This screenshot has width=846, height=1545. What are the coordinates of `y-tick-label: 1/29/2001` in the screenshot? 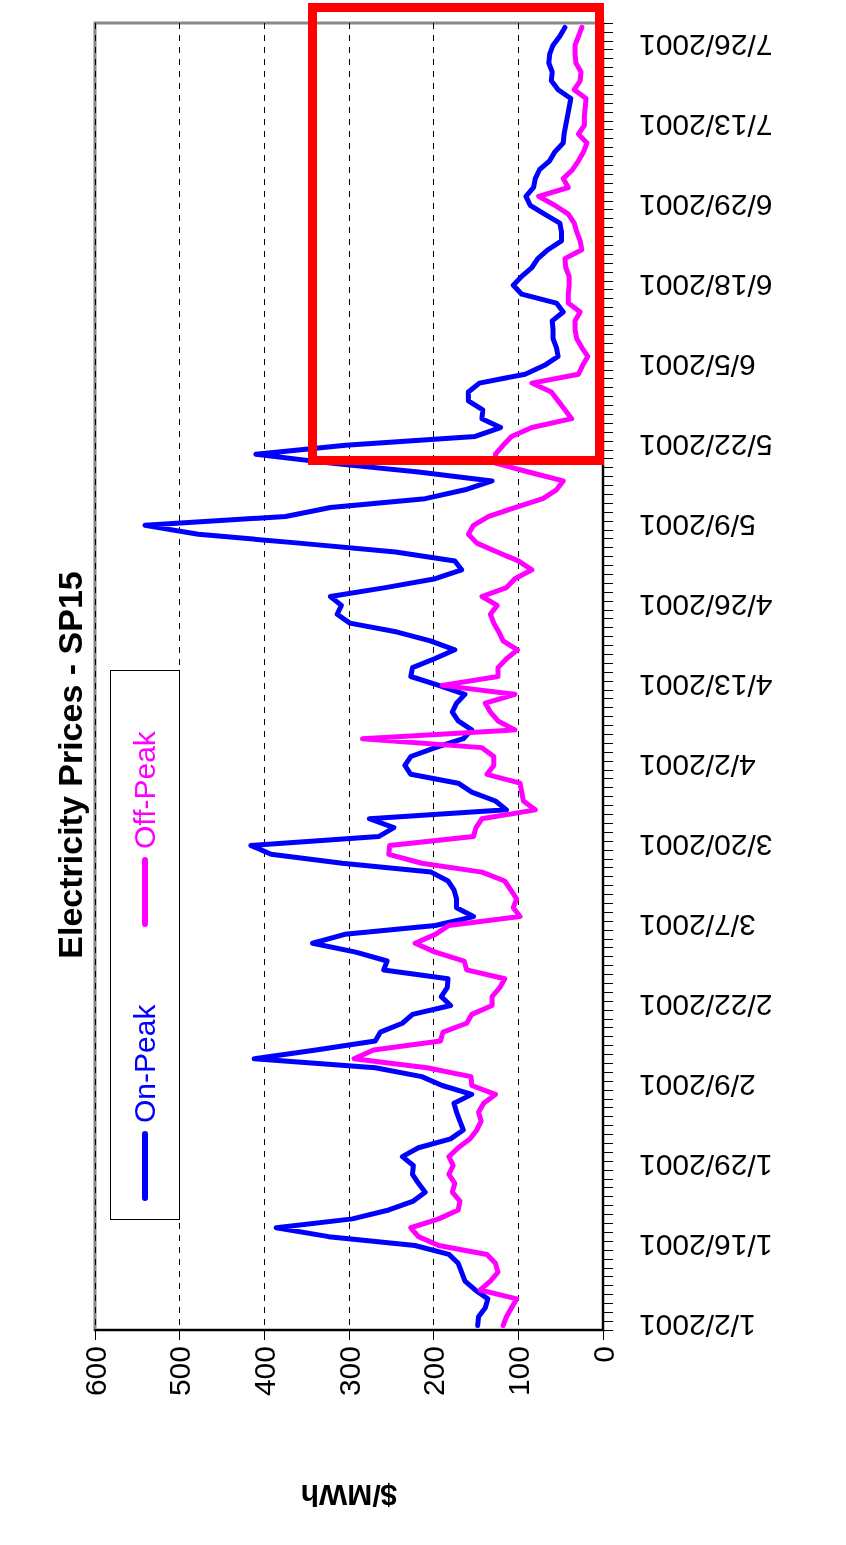 It's located at (706, 1166).